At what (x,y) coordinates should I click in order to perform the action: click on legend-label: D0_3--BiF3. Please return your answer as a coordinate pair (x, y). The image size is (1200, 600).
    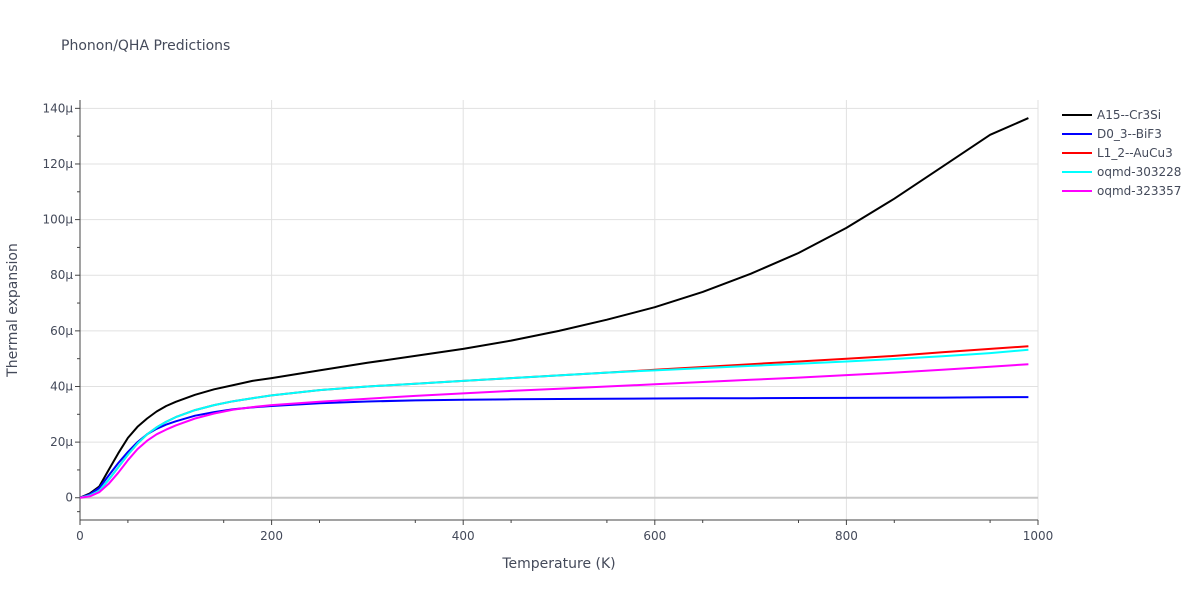
    Looking at the image, I should click on (1129, 134).